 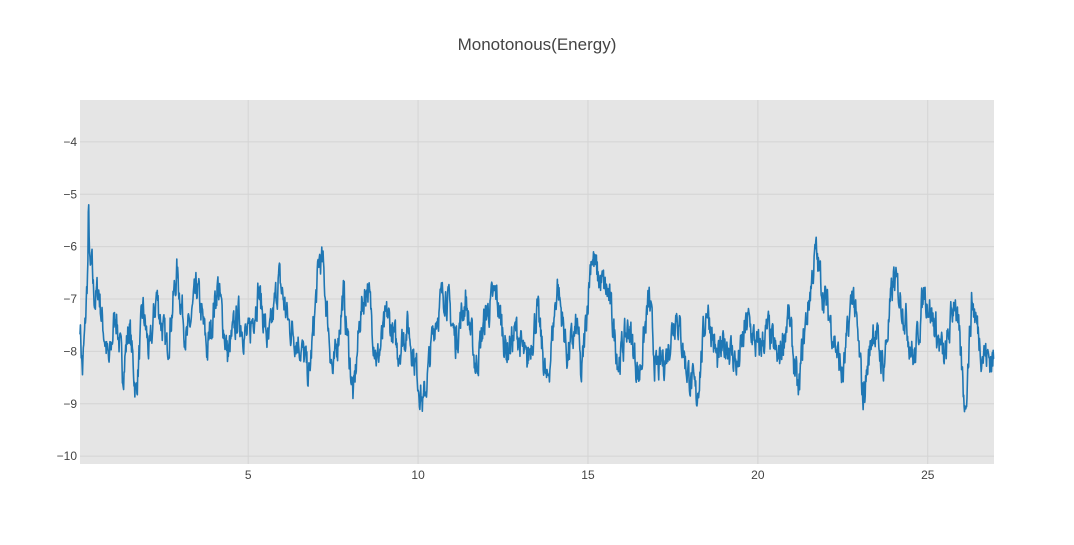 I want to click on y-tick-label: −5, so click(x=70, y=194).